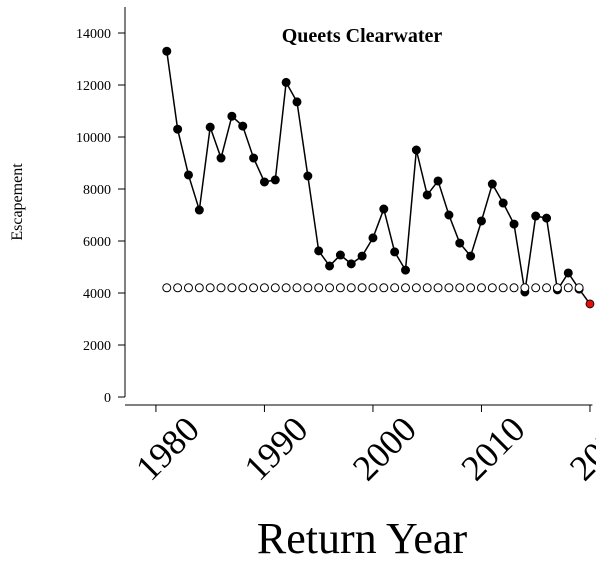 Image resolution: width=596 pixels, height=561 pixels. What do you see at coordinates (97, 294) in the screenshot?
I see `y-tick-label: 4000` at bounding box center [97, 294].